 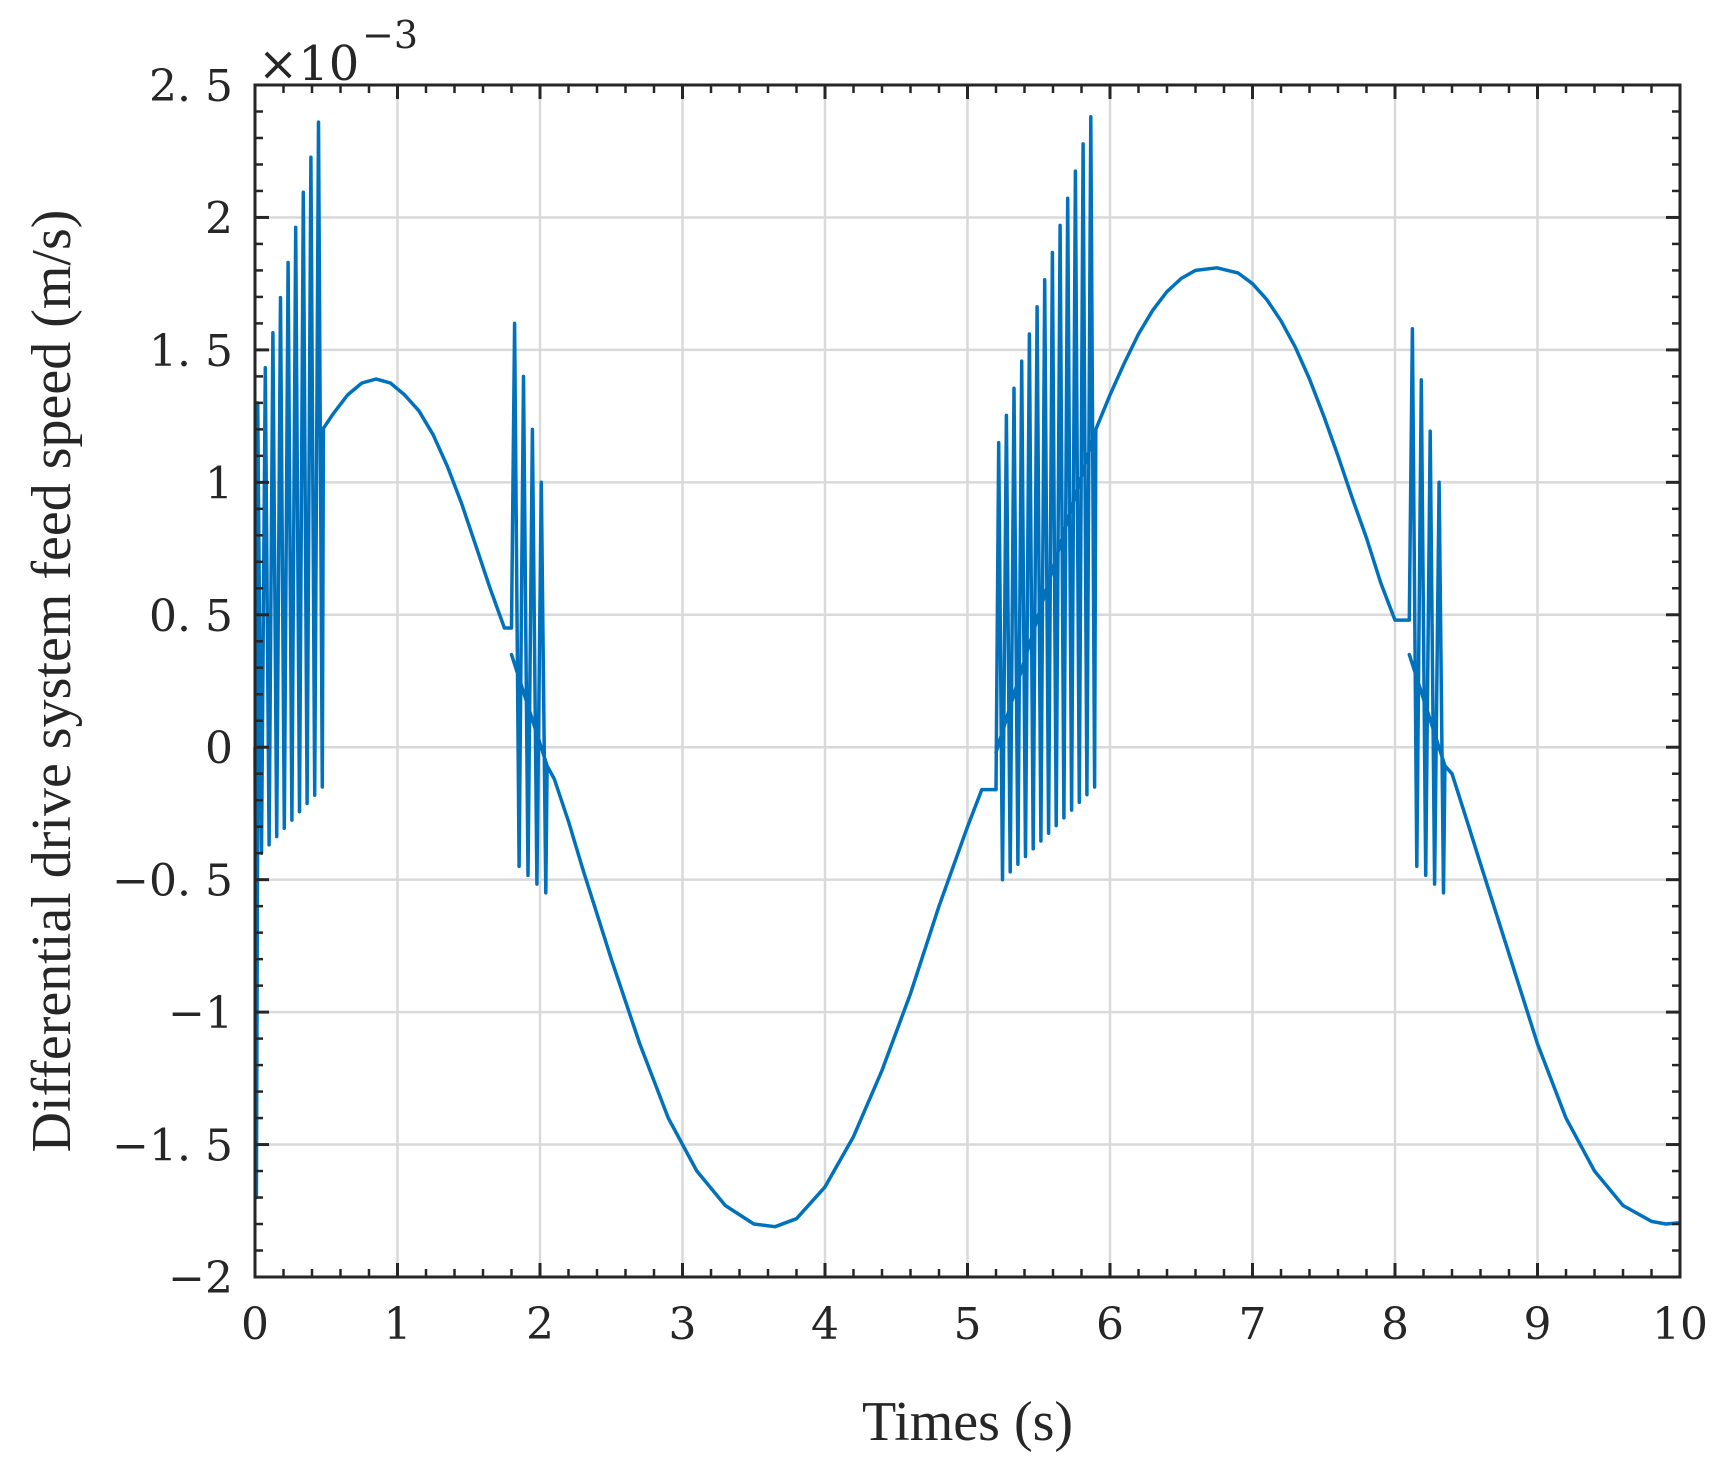 What do you see at coordinates (219, 748) in the screenshot?
I see `y-tick-label: 0` at bounding box center [219, 748].